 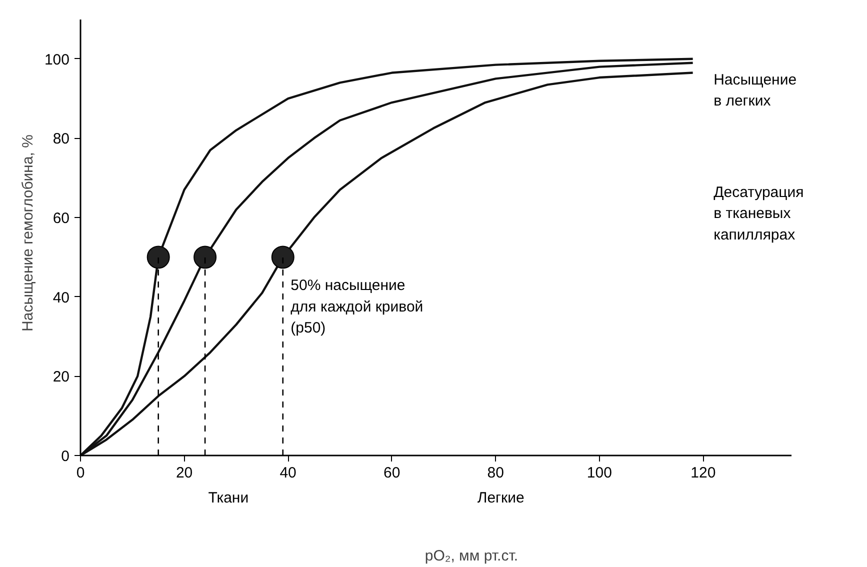 What do you see at coordinates (61, 297) in the screenshot?
I see `y-tick-label: 40` at bounding box center [61, 297].